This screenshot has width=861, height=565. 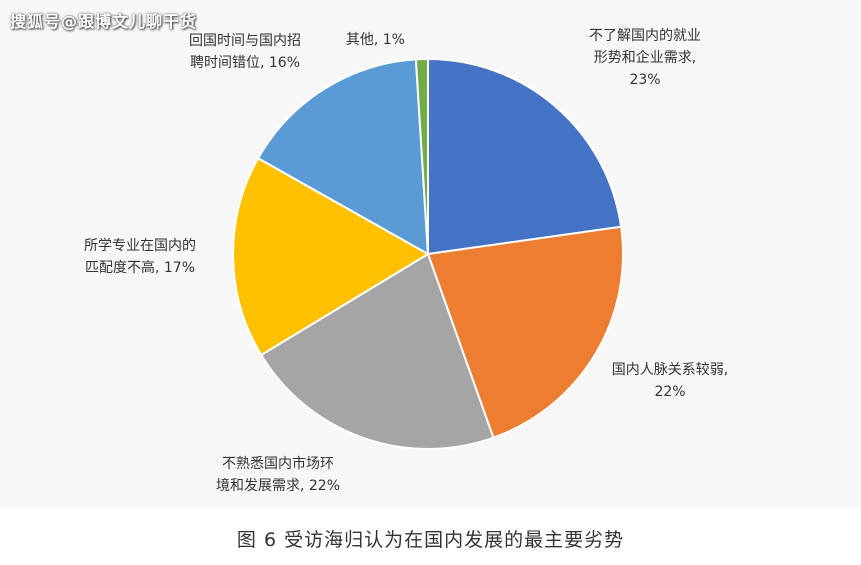 I want to click on watermark: 搜狐号@跟博文儿聊干货, so click(x=104, y=21).